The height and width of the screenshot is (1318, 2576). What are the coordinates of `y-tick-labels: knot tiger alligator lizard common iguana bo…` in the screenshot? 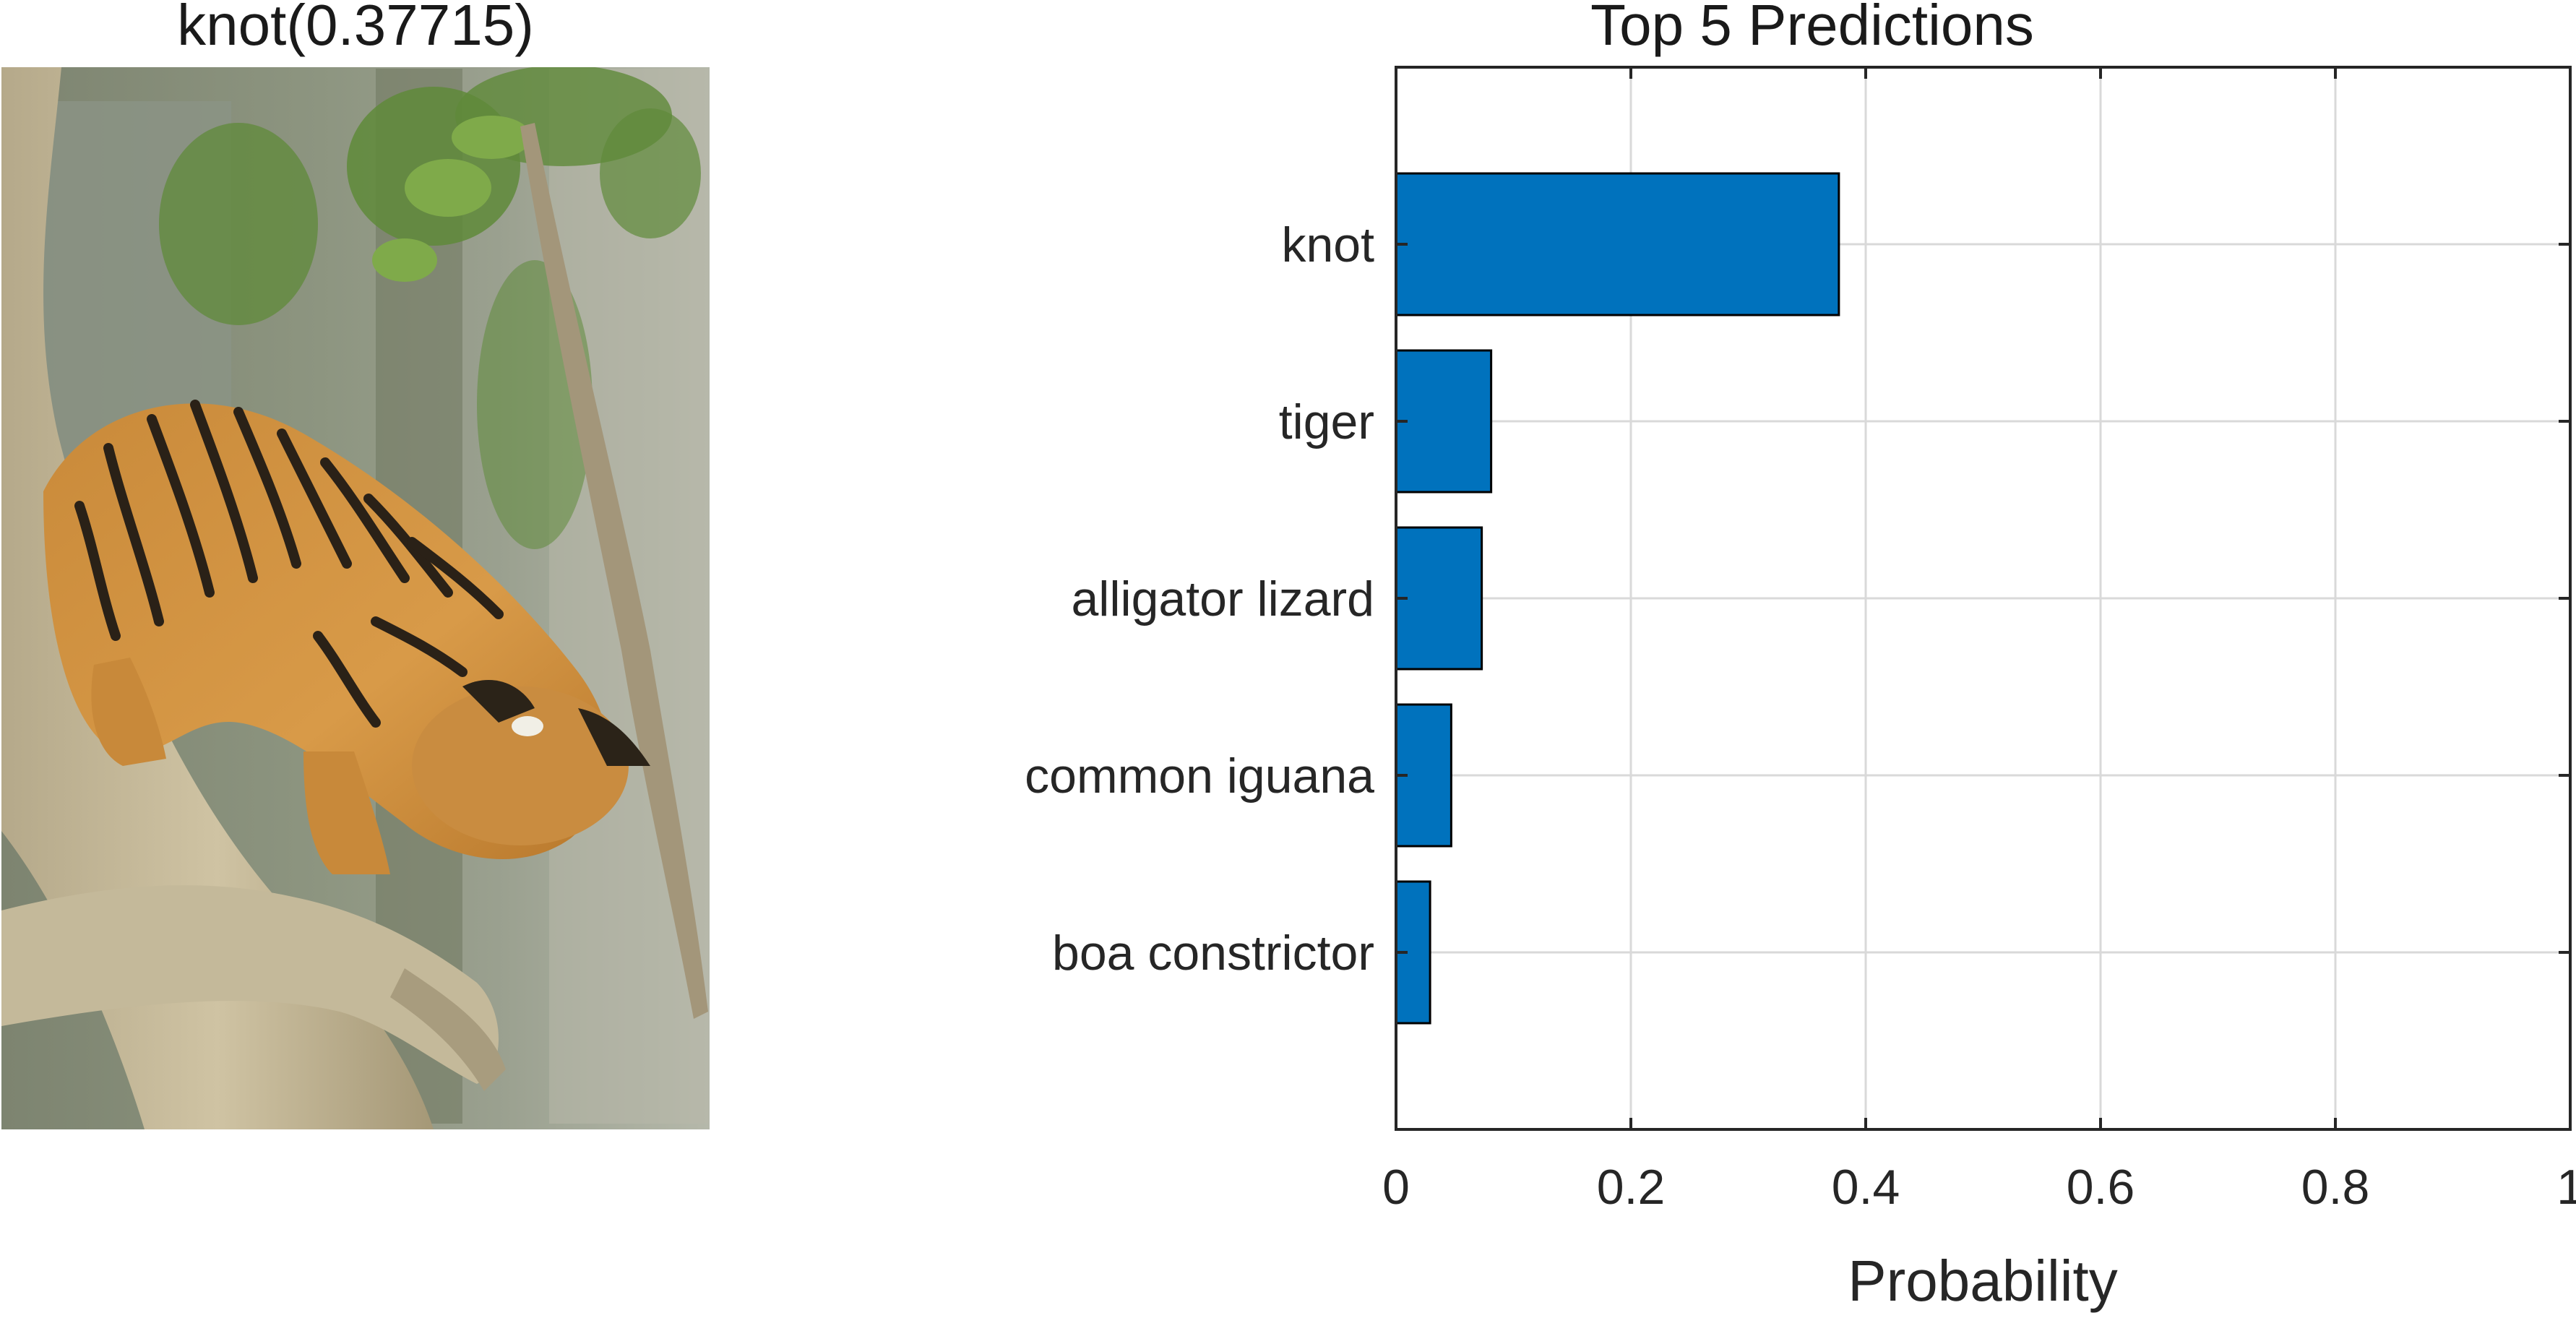 It's located at (1199, 599).